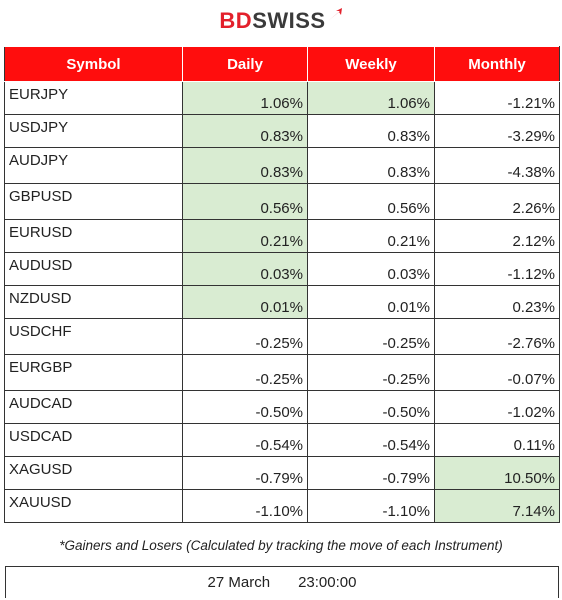 This screenshot has width=562, height=600. Describe the element at coordinates (497, 201) in the screenshot. I see `monthly-cell: 2.26%` at that location.